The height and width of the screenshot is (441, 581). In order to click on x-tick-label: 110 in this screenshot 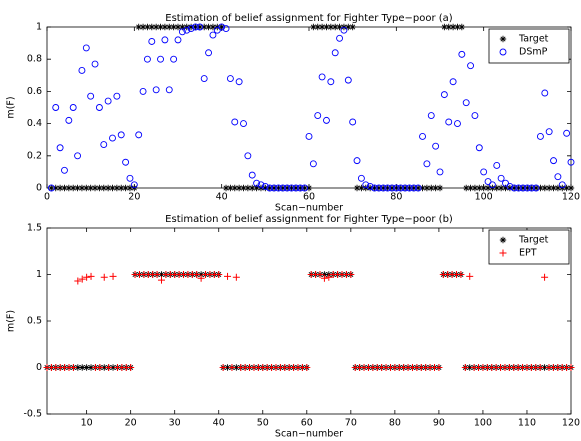, I will do `click(527, 423)`.